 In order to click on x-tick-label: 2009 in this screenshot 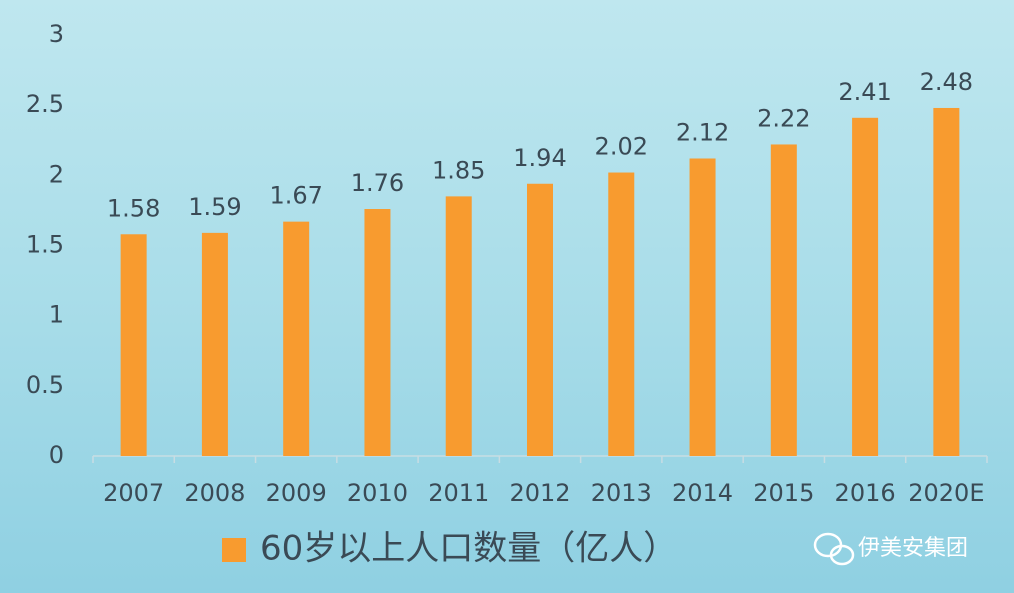, I will do `click(296, 493)`.